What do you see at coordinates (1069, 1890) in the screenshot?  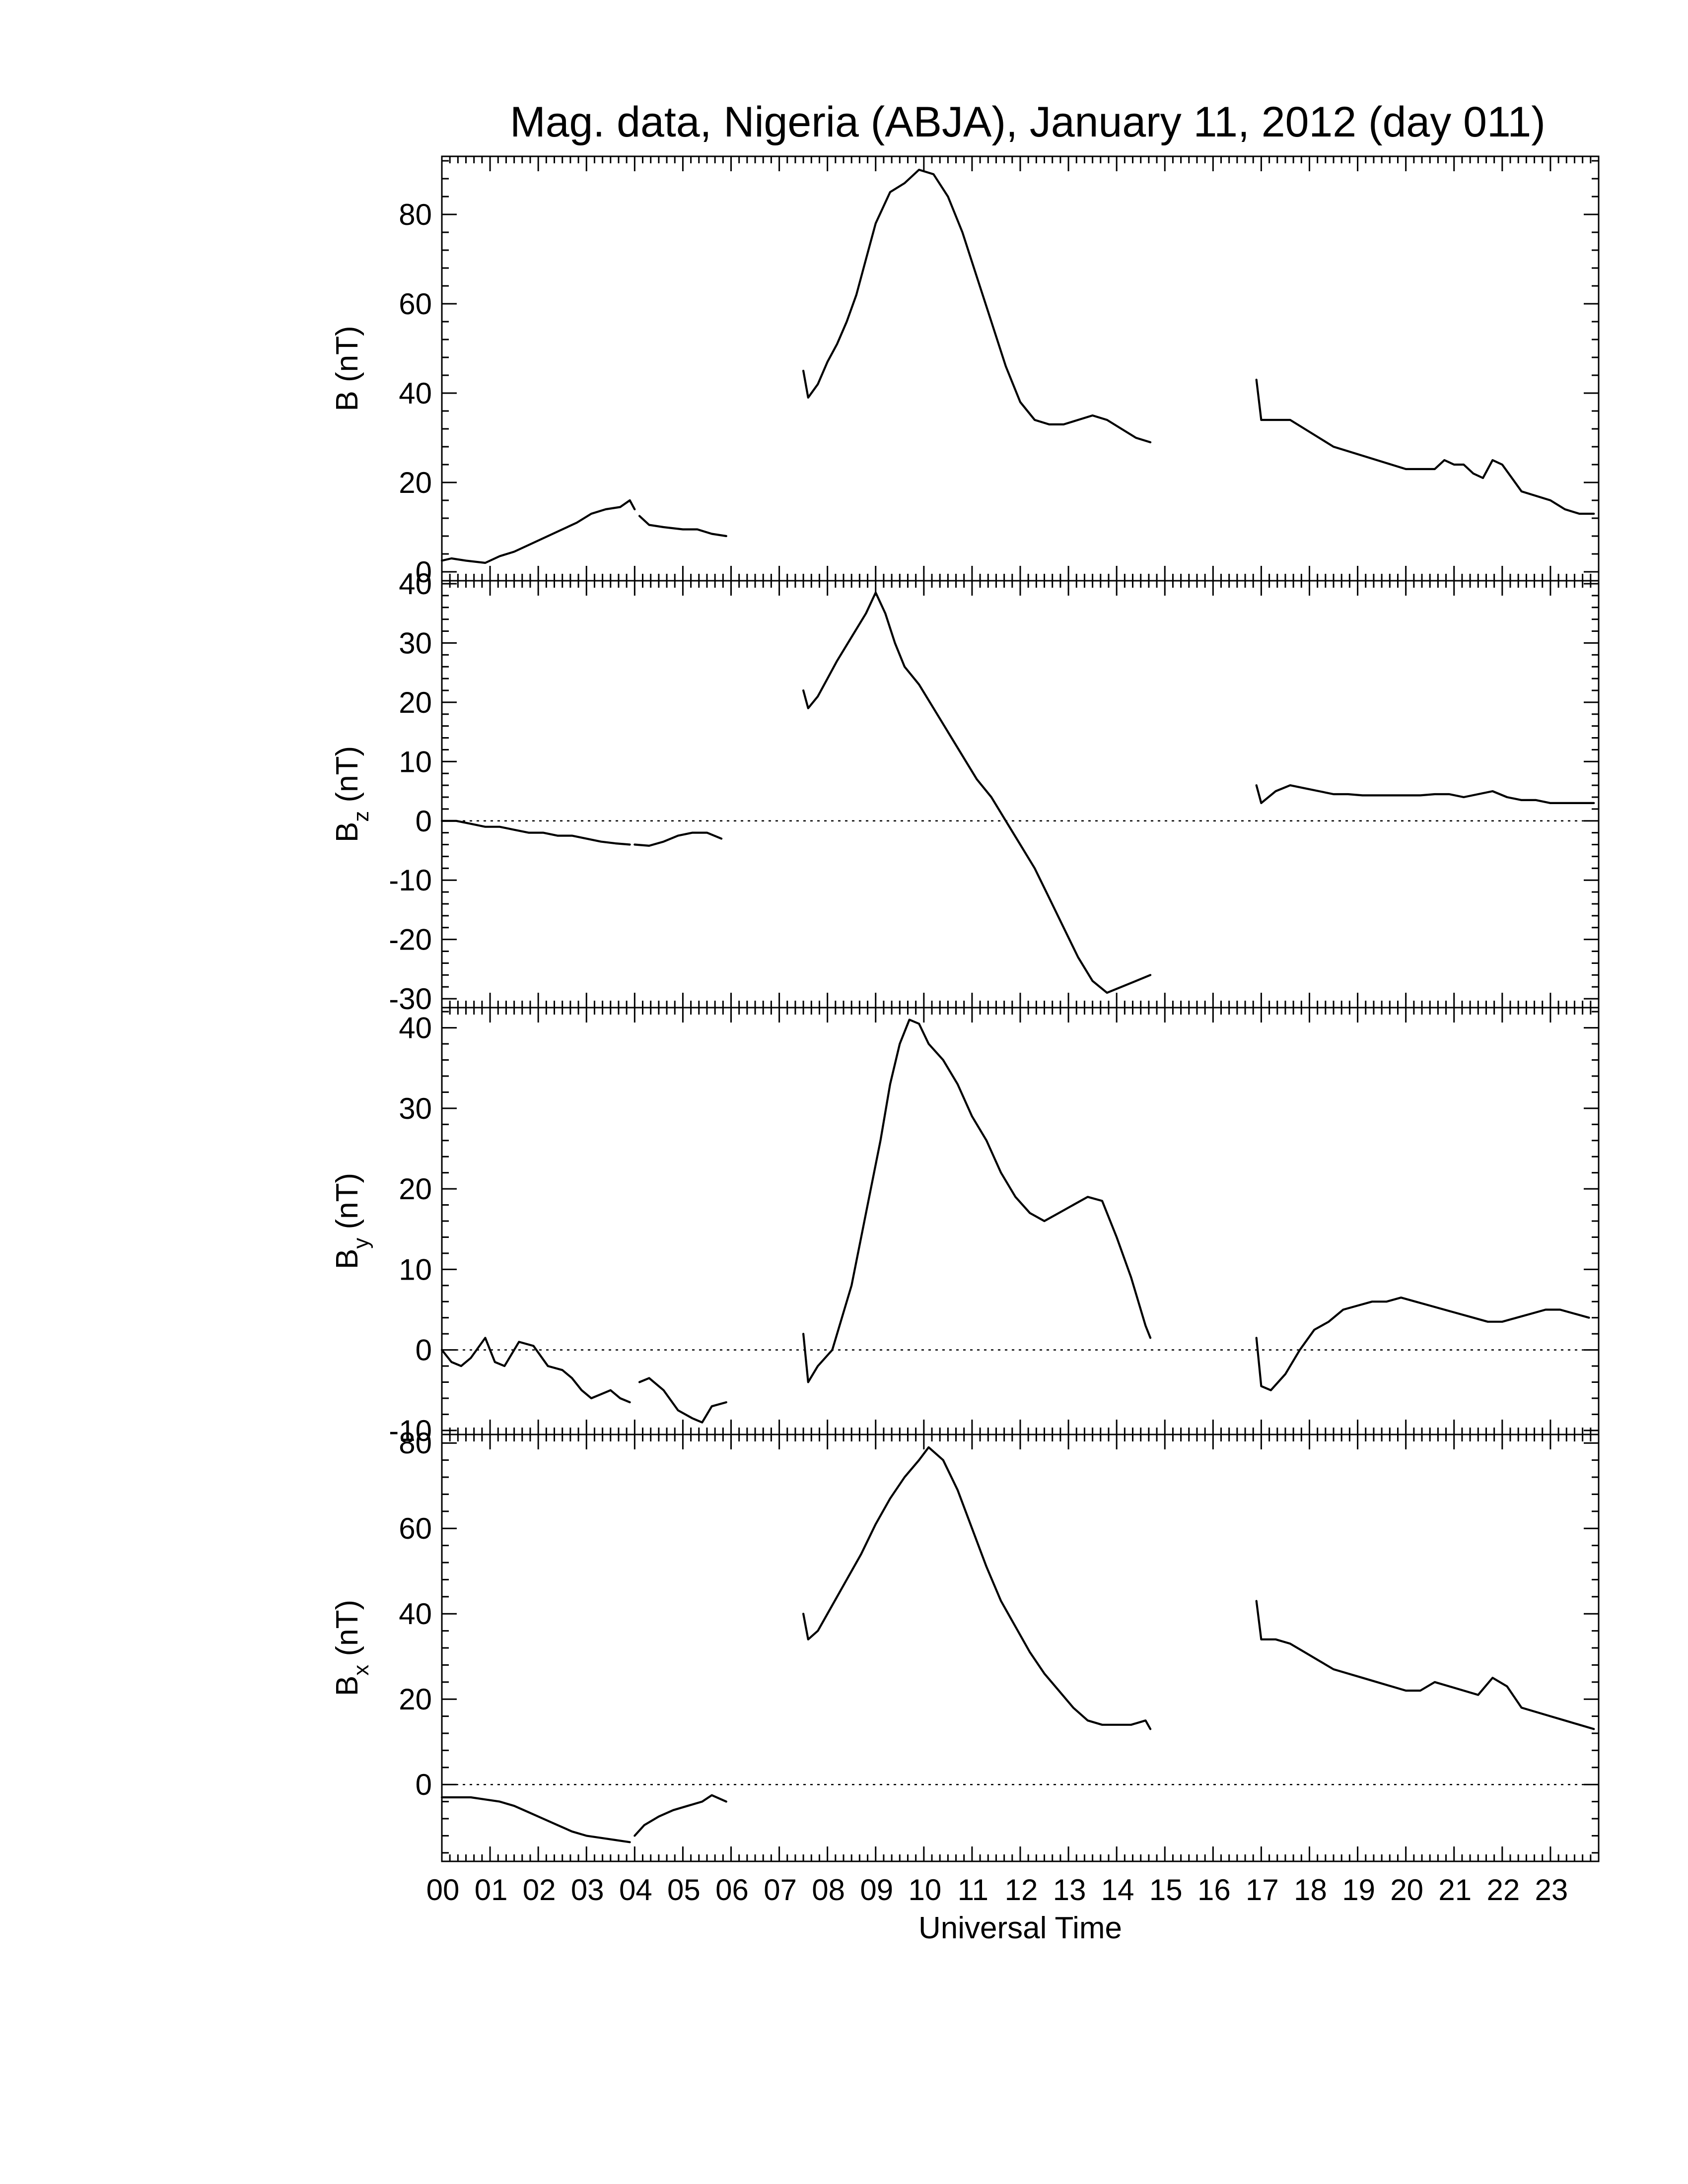 I see `x-tick-label: 13` at bounding box center [1069, 1890].